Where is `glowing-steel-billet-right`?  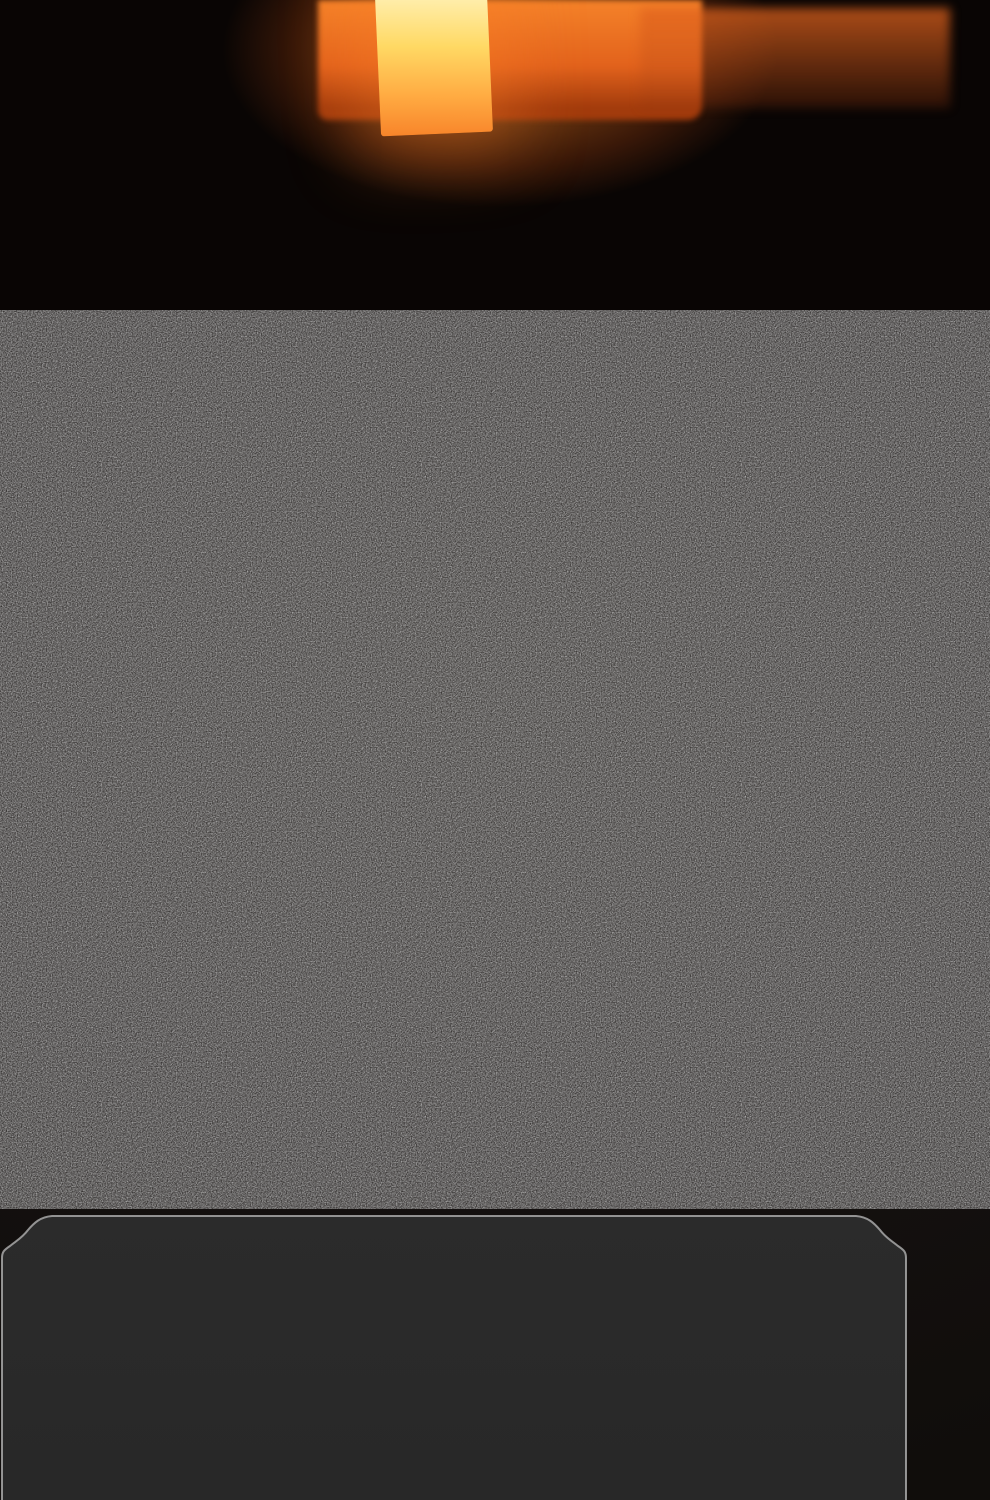 glowing-steel-billet-right is located at coordinates (571, 61).